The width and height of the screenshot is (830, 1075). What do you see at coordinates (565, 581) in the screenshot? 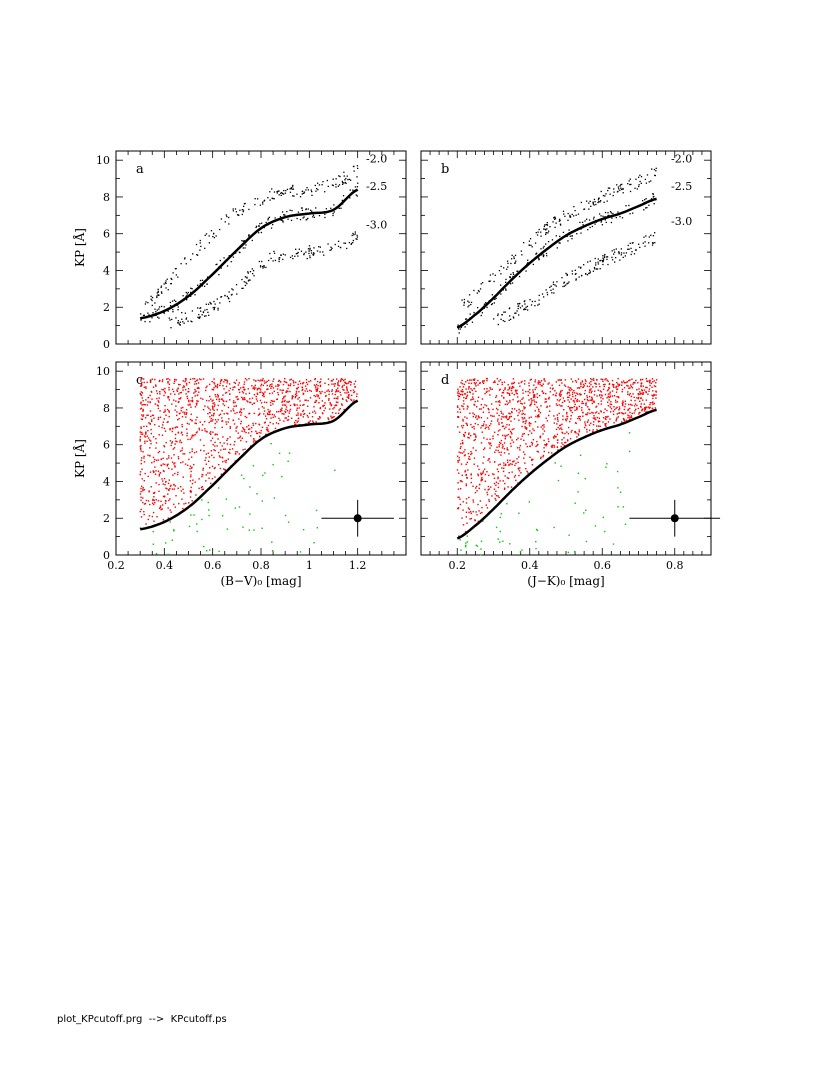
I see `x-axis-title: (J−K)₀ [mag]` at bounding box center [565, 581].